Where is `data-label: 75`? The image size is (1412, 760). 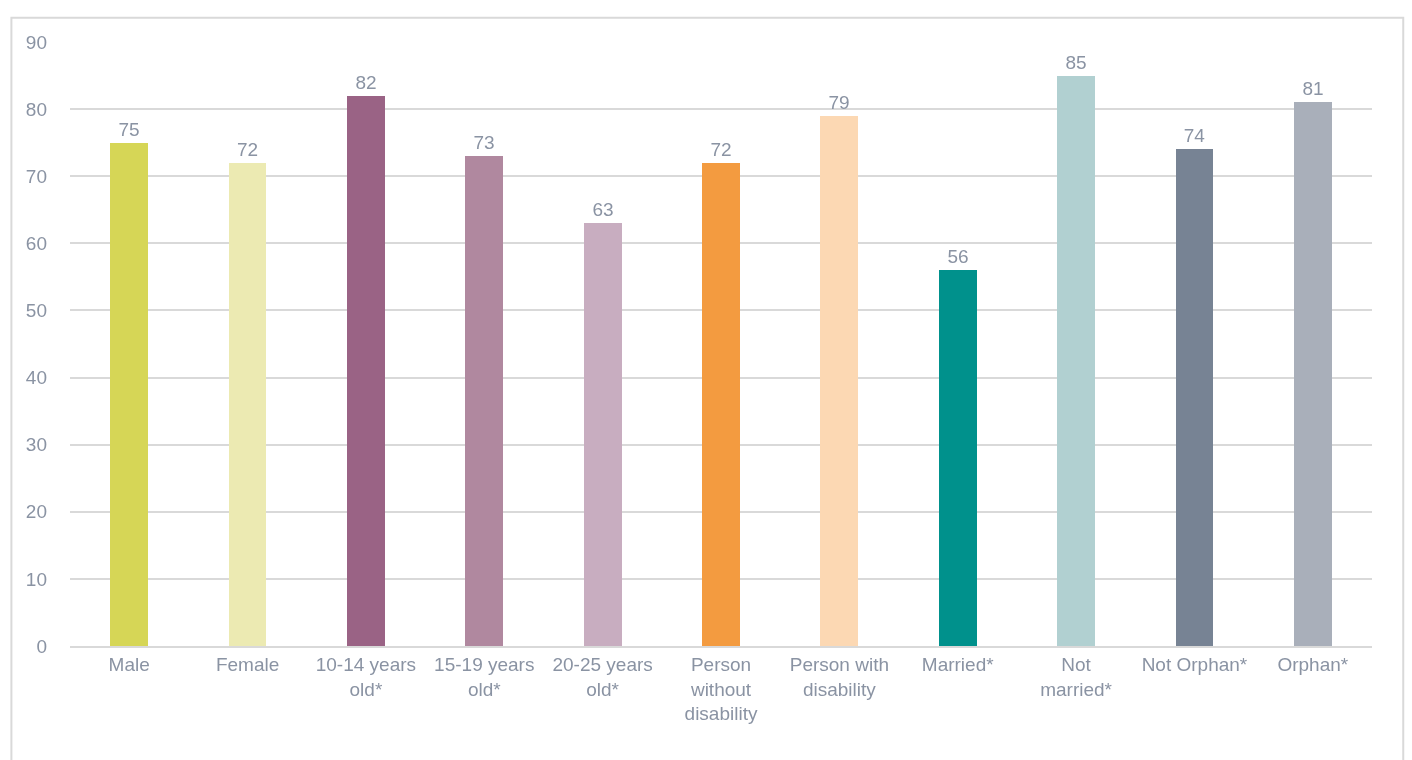 data-label: 75 is located at coordinates (129, 129).